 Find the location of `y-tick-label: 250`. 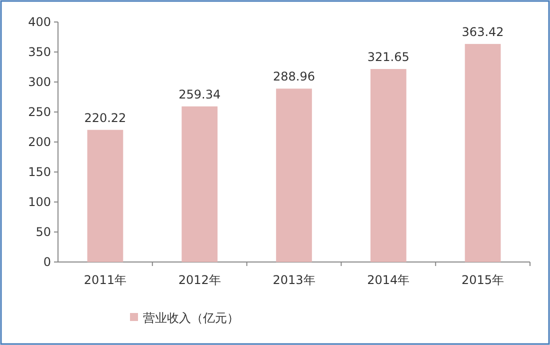

y-tick-label: 250 is located at coordinates (39, 112).